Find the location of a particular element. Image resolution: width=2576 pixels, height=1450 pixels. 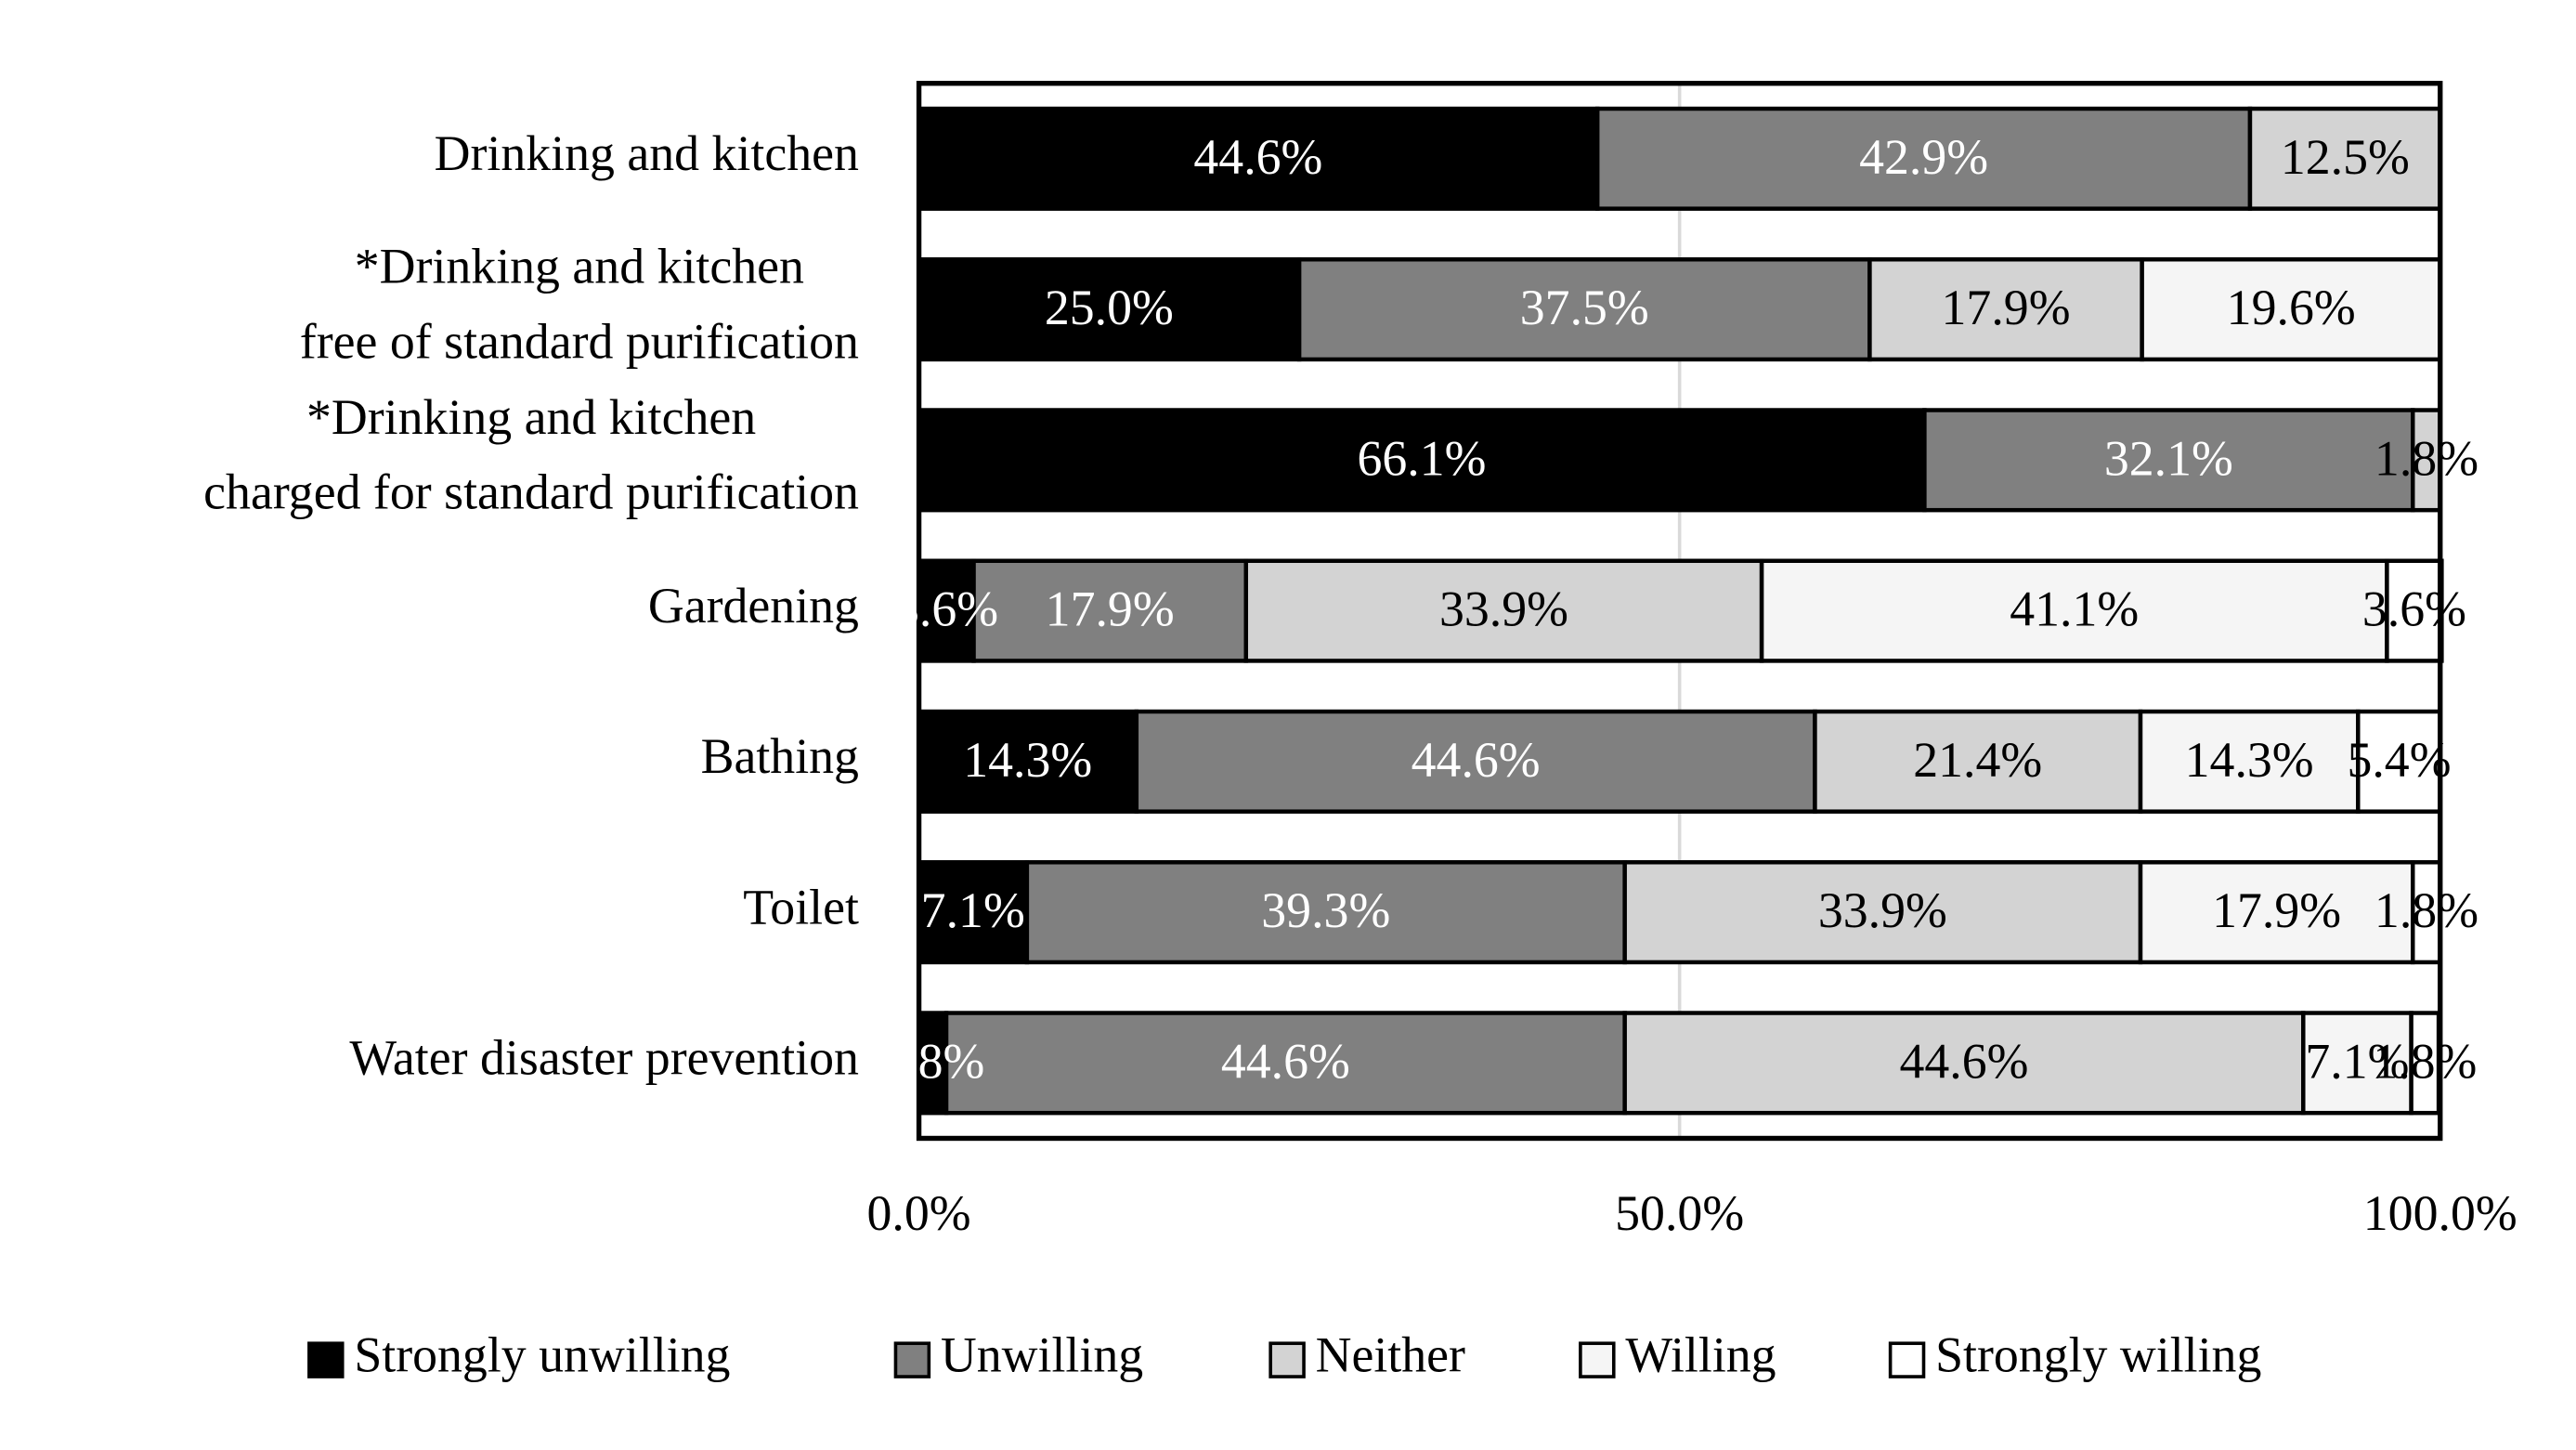

value-label: 37.5% is located at coordinates (1584, 307).